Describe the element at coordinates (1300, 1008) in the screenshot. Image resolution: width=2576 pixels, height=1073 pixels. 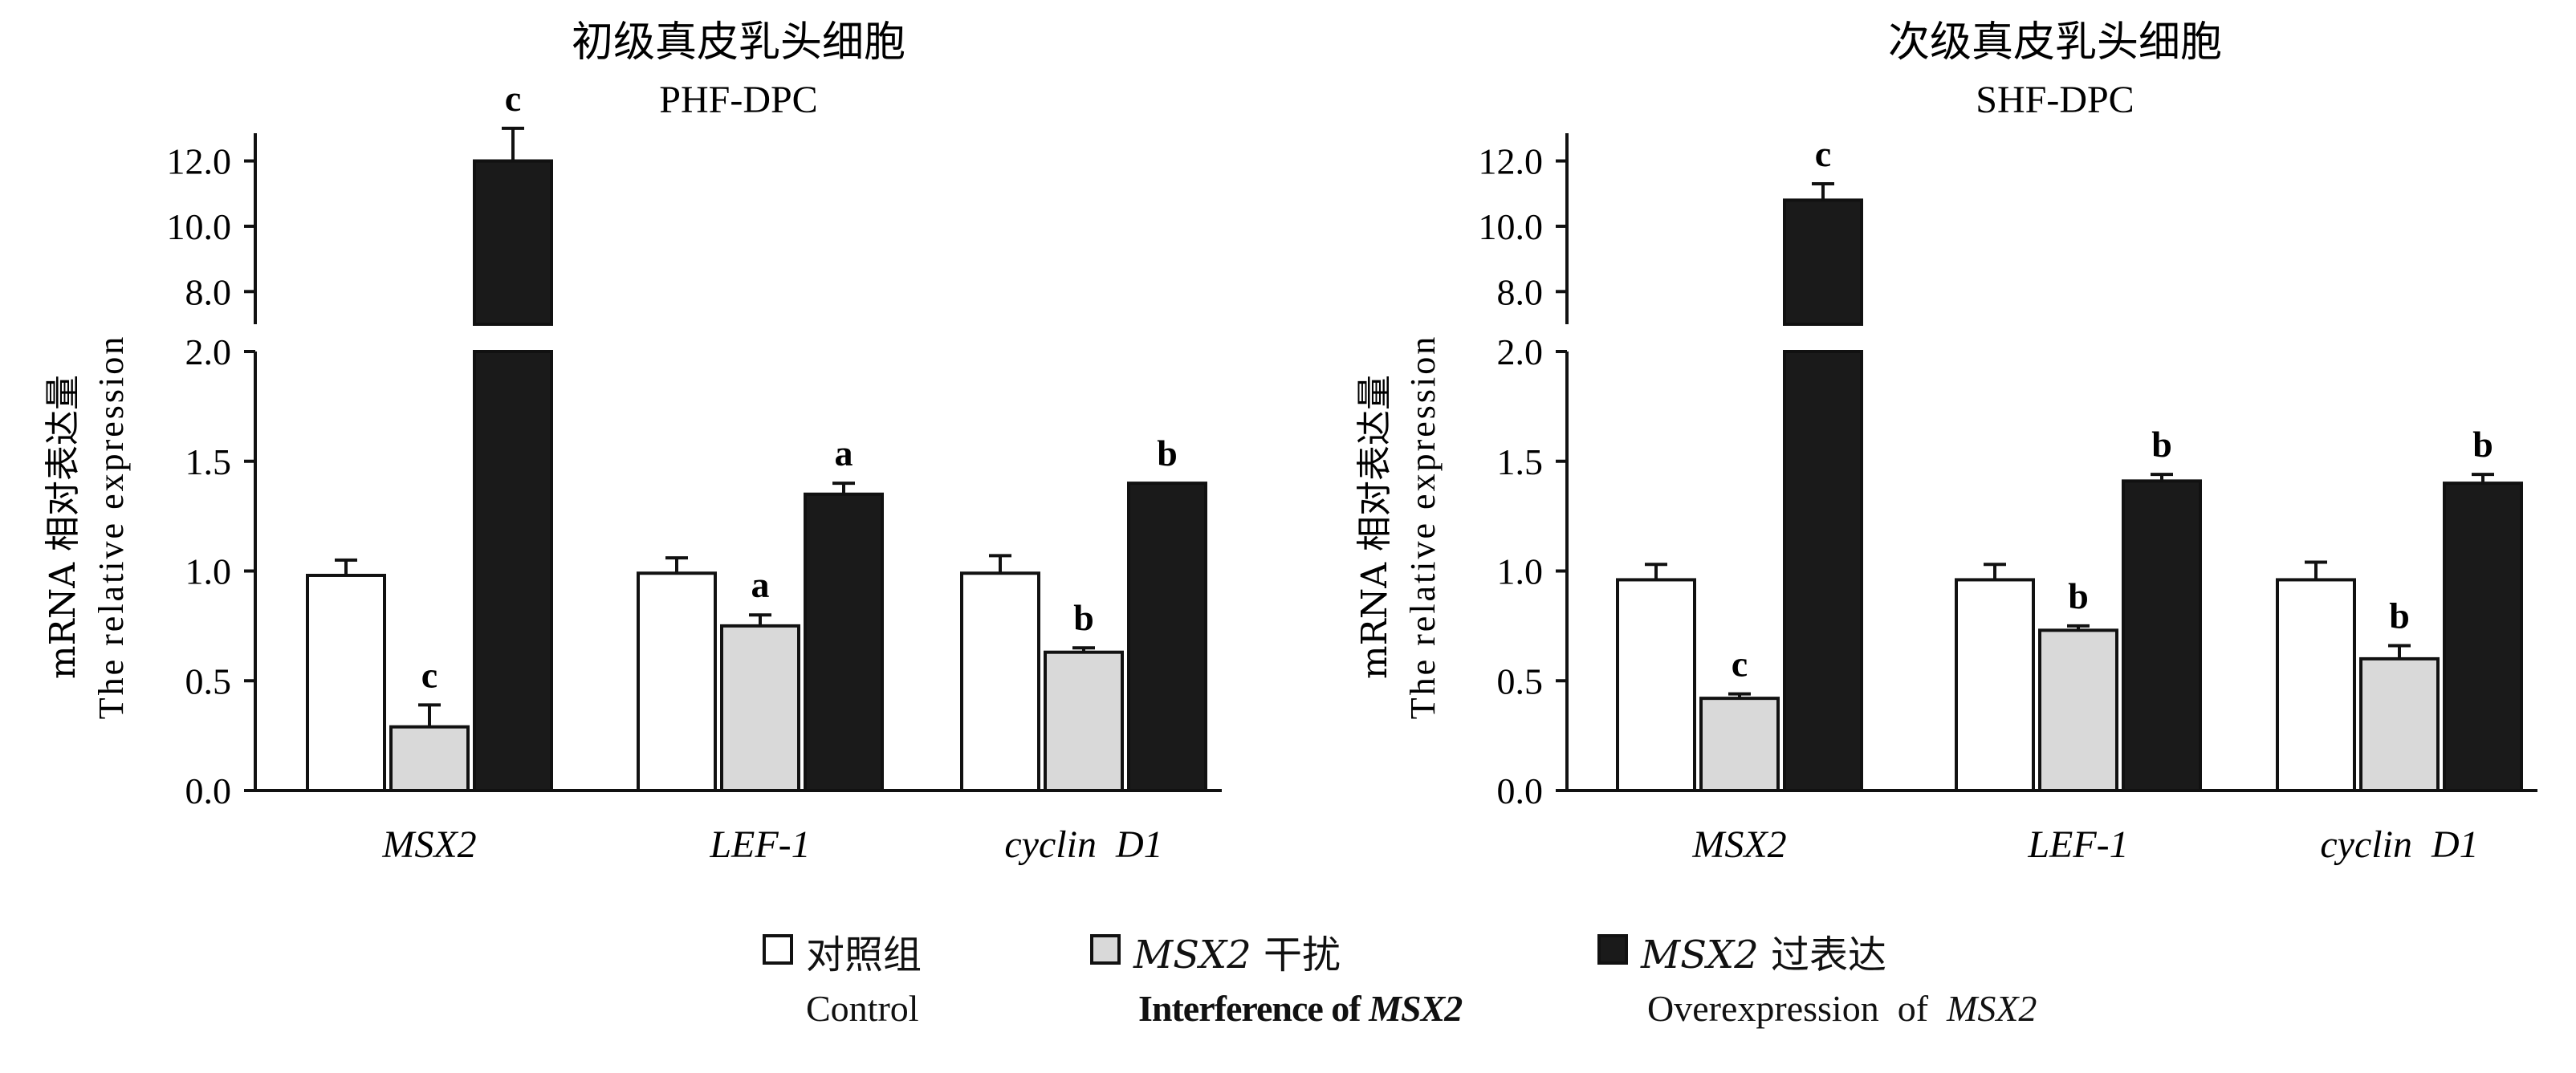
I see `legend-label-interference-en: Interference of MSX2` at that location.